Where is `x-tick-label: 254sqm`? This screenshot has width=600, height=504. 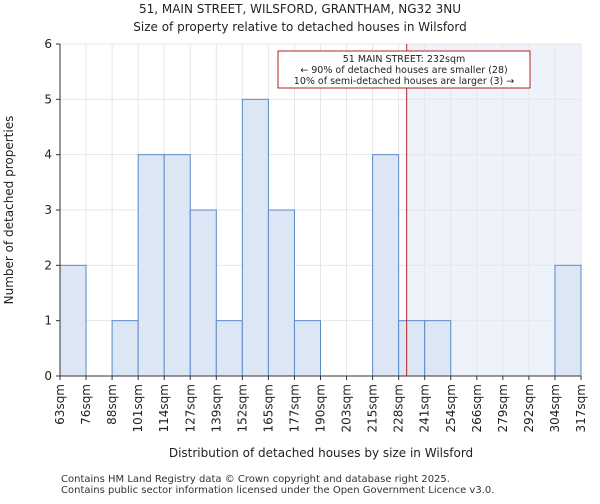
x-tick-label: 254sqm is located at coordinates (451, 408).